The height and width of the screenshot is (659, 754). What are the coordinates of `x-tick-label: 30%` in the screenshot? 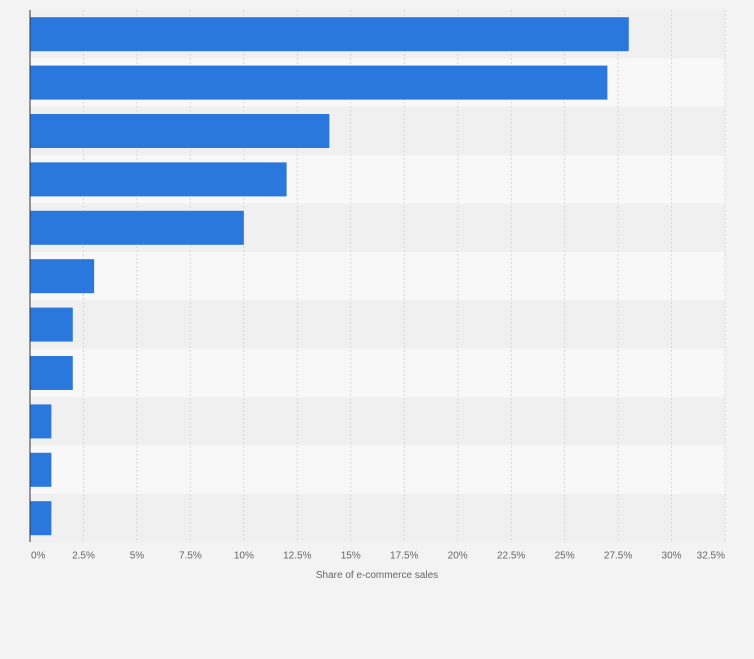 It's located at (672, 555).